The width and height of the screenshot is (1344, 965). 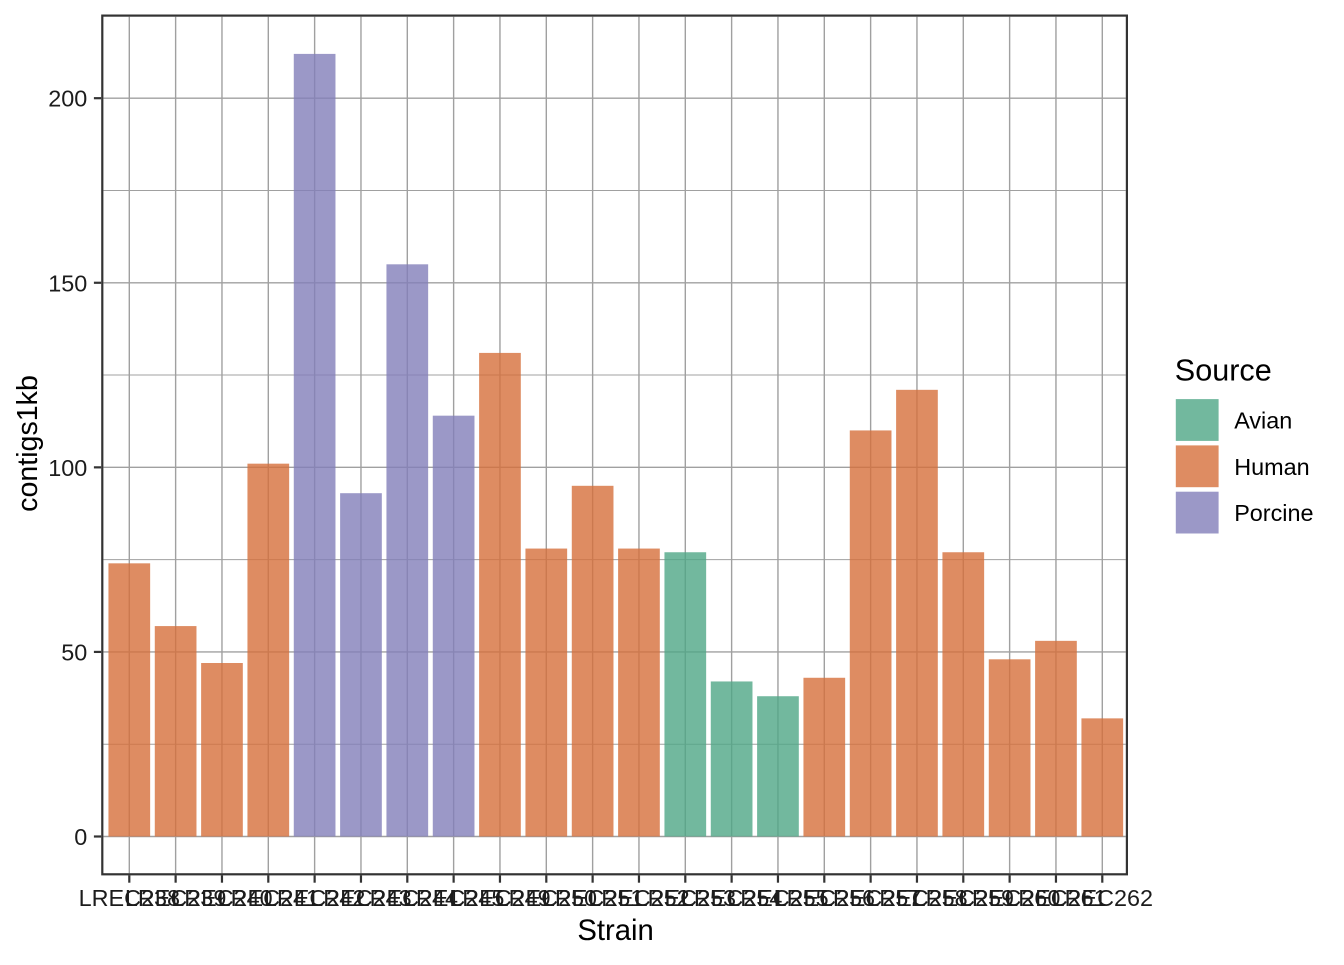 I want to click on svg-text: 50, so click(x=74, y=652).